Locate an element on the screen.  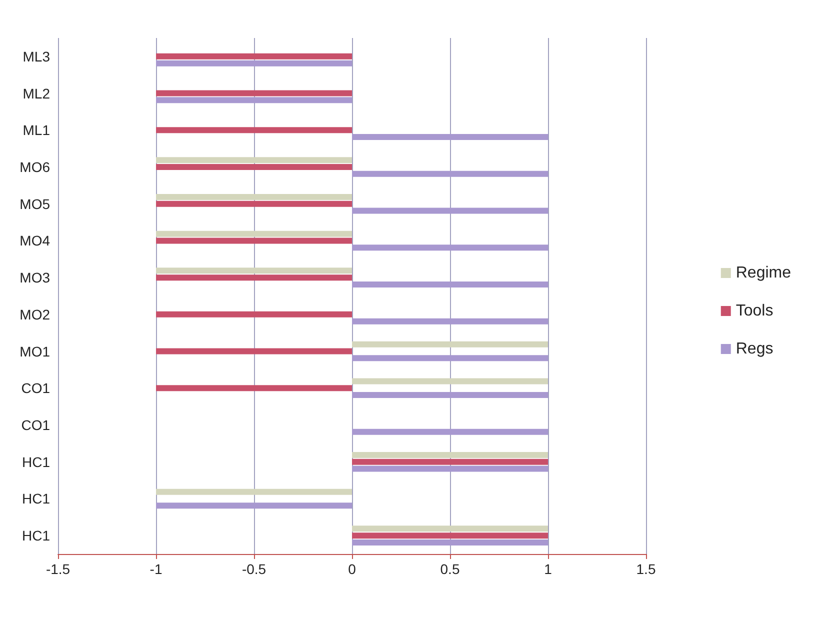
y-tick-label: MO2 is located at coordinates (35, 314).